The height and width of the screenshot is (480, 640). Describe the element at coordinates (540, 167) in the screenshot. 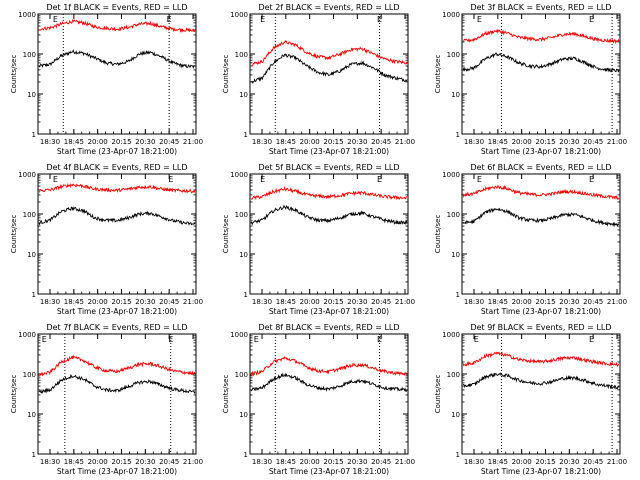

I see `chart-title: Det 6f BLACK = Events, RED = LLD` at that location.